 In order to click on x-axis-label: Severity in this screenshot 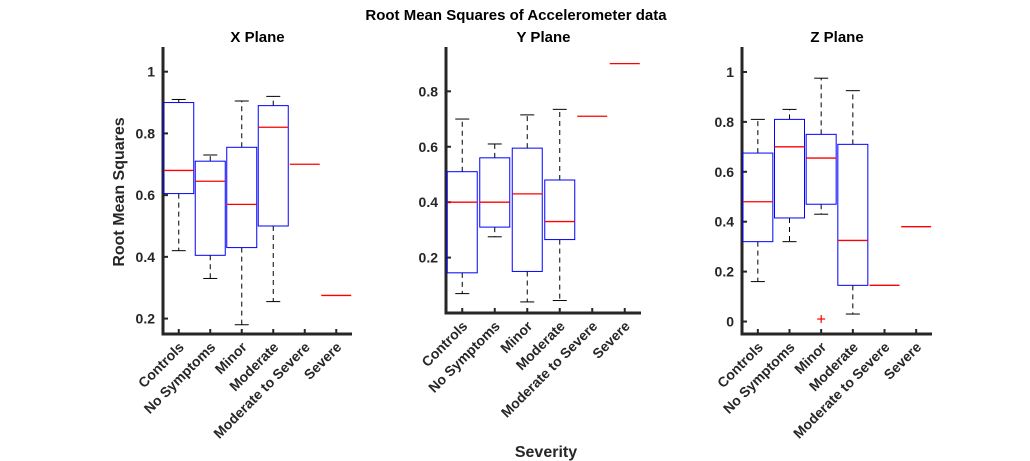, I will do `click(546, 452)`.